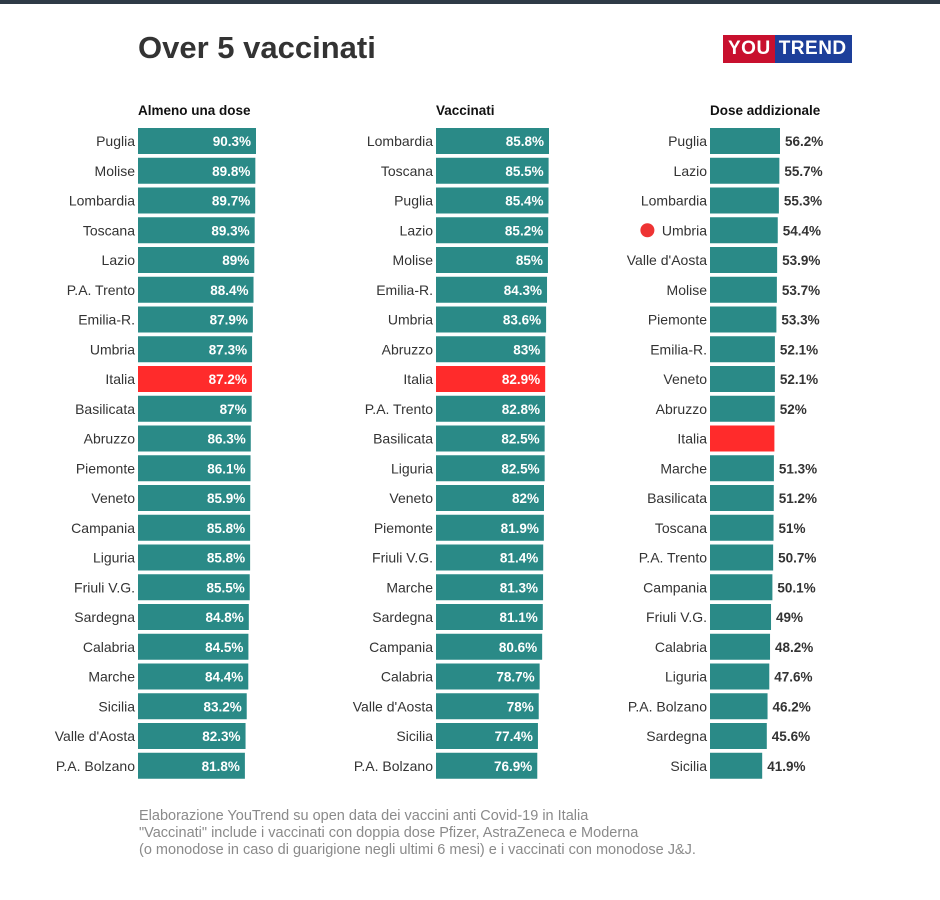 The width and height of the screenshot is (940, 900). What do you see at coordinates (233, 409) in the screenshot?
I see `value-label-basilicata: 87%` at bounding box center [233, 409].